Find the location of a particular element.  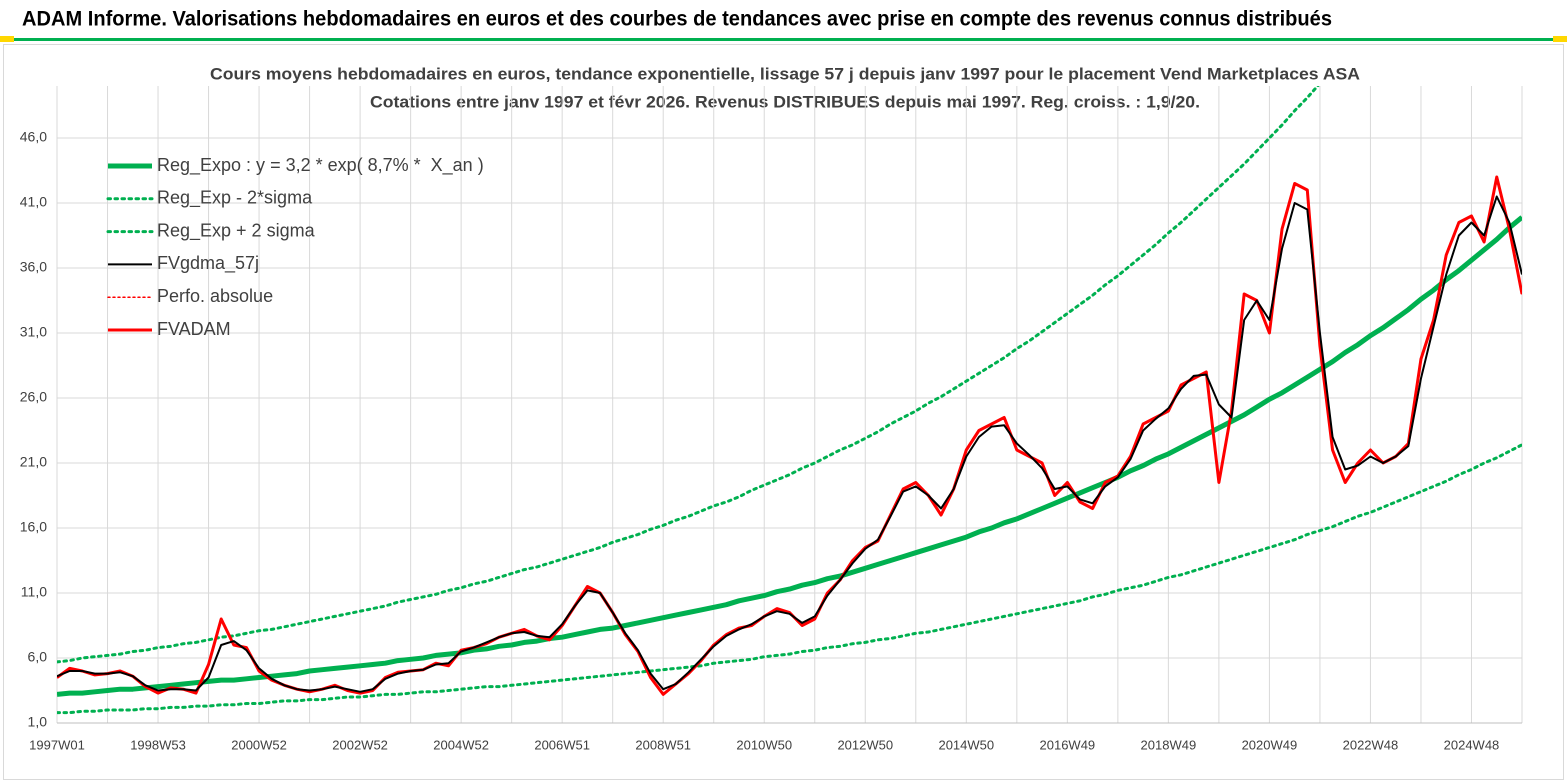

y-tick-label: 36,0 is located at coordinates (33, 267).